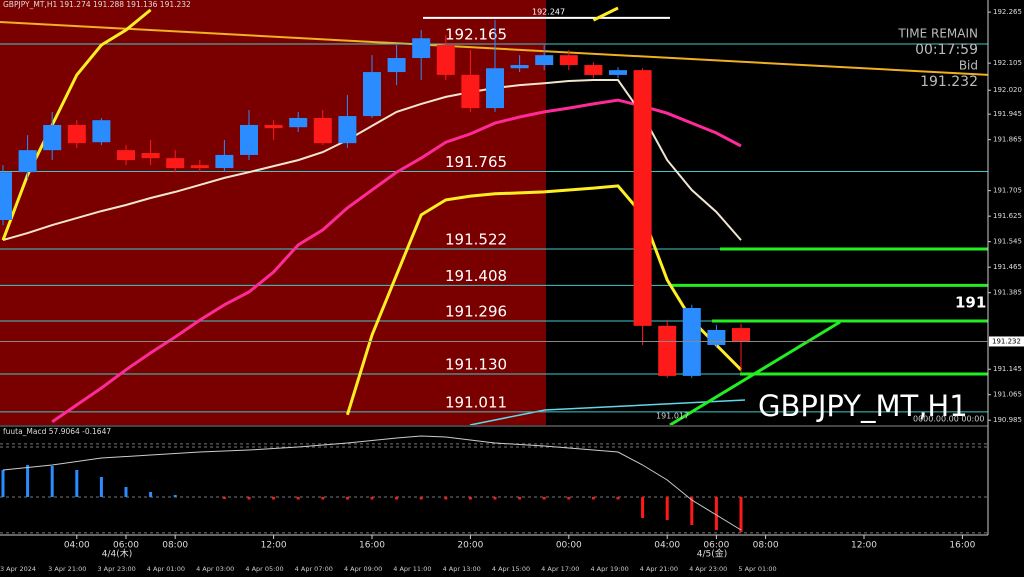 The image size is (1024, 577). Describe the element at coordinates (548, 11) in the screenshot. I see `high-label: 192.247` at that location.